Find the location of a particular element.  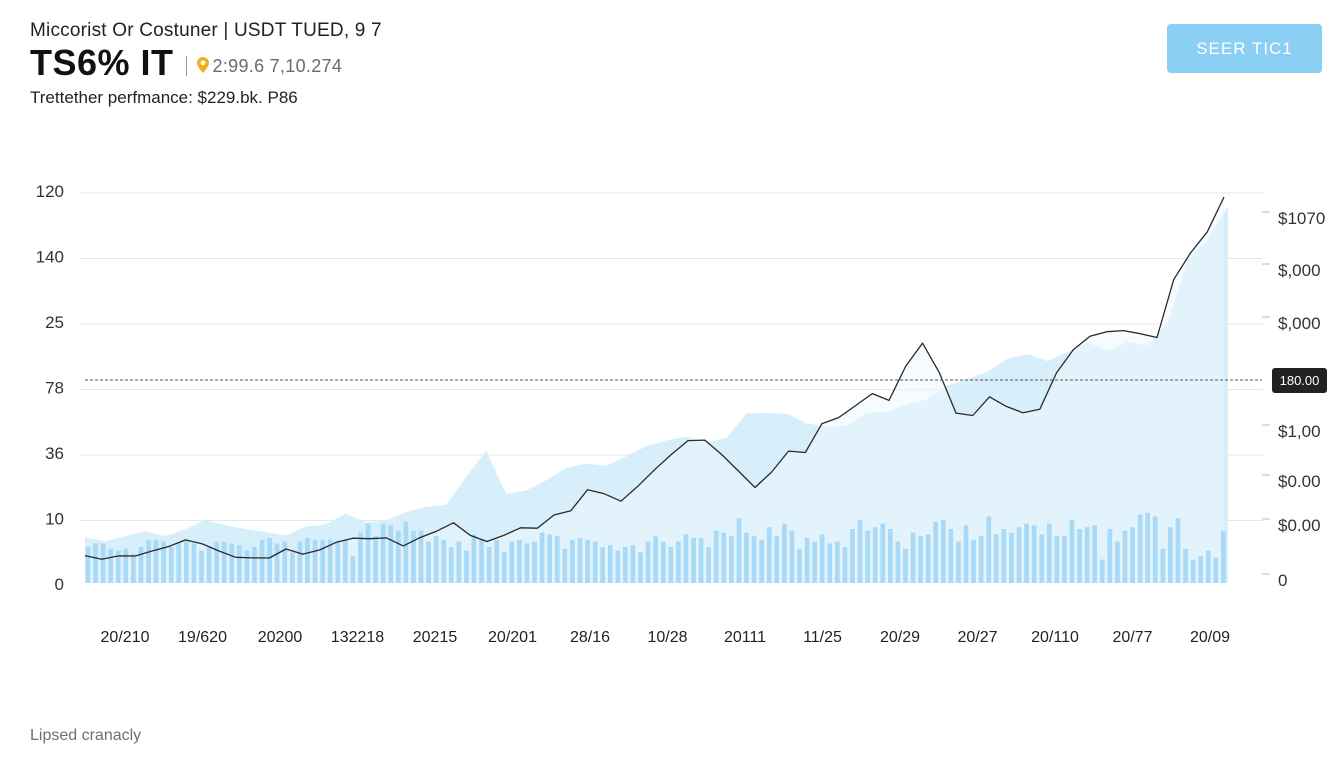

left-axis-tick: 140 is located at coordinates (50, 257).